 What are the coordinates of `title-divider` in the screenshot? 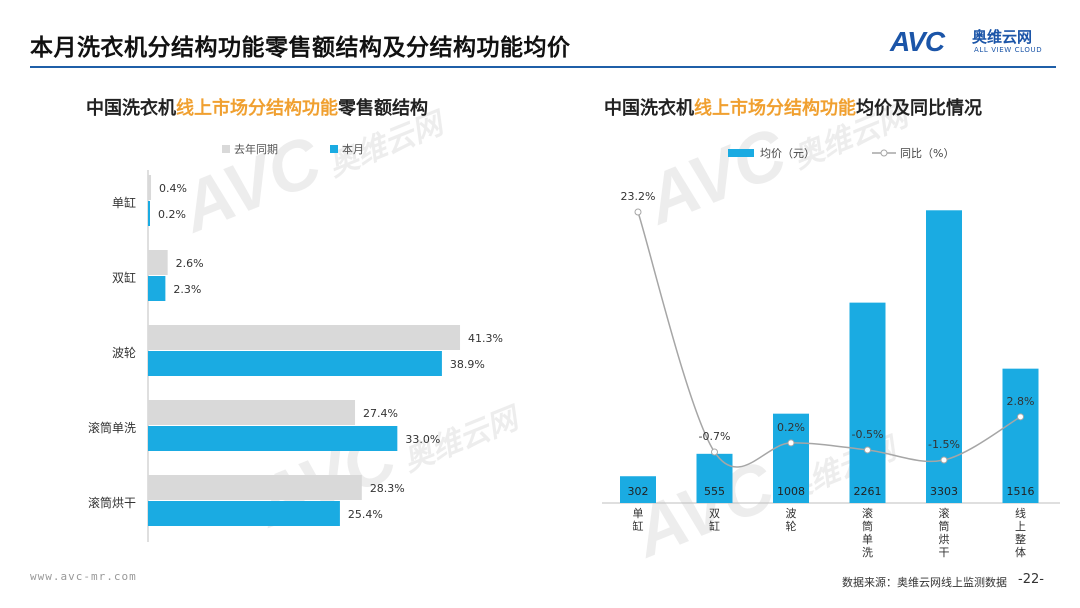 It's located at (543, 67).